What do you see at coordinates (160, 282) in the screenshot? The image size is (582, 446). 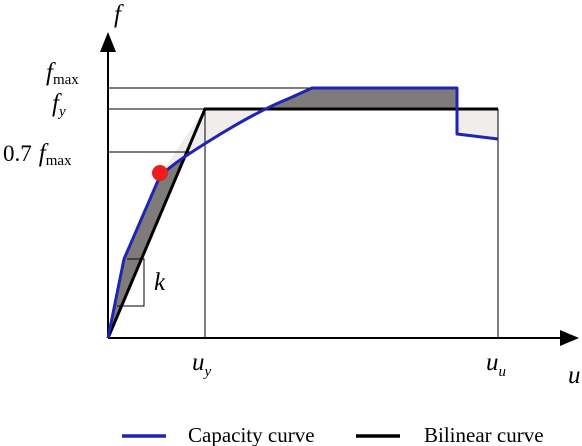 I see `stiffness-label: k` at bounding box center [160, 282].